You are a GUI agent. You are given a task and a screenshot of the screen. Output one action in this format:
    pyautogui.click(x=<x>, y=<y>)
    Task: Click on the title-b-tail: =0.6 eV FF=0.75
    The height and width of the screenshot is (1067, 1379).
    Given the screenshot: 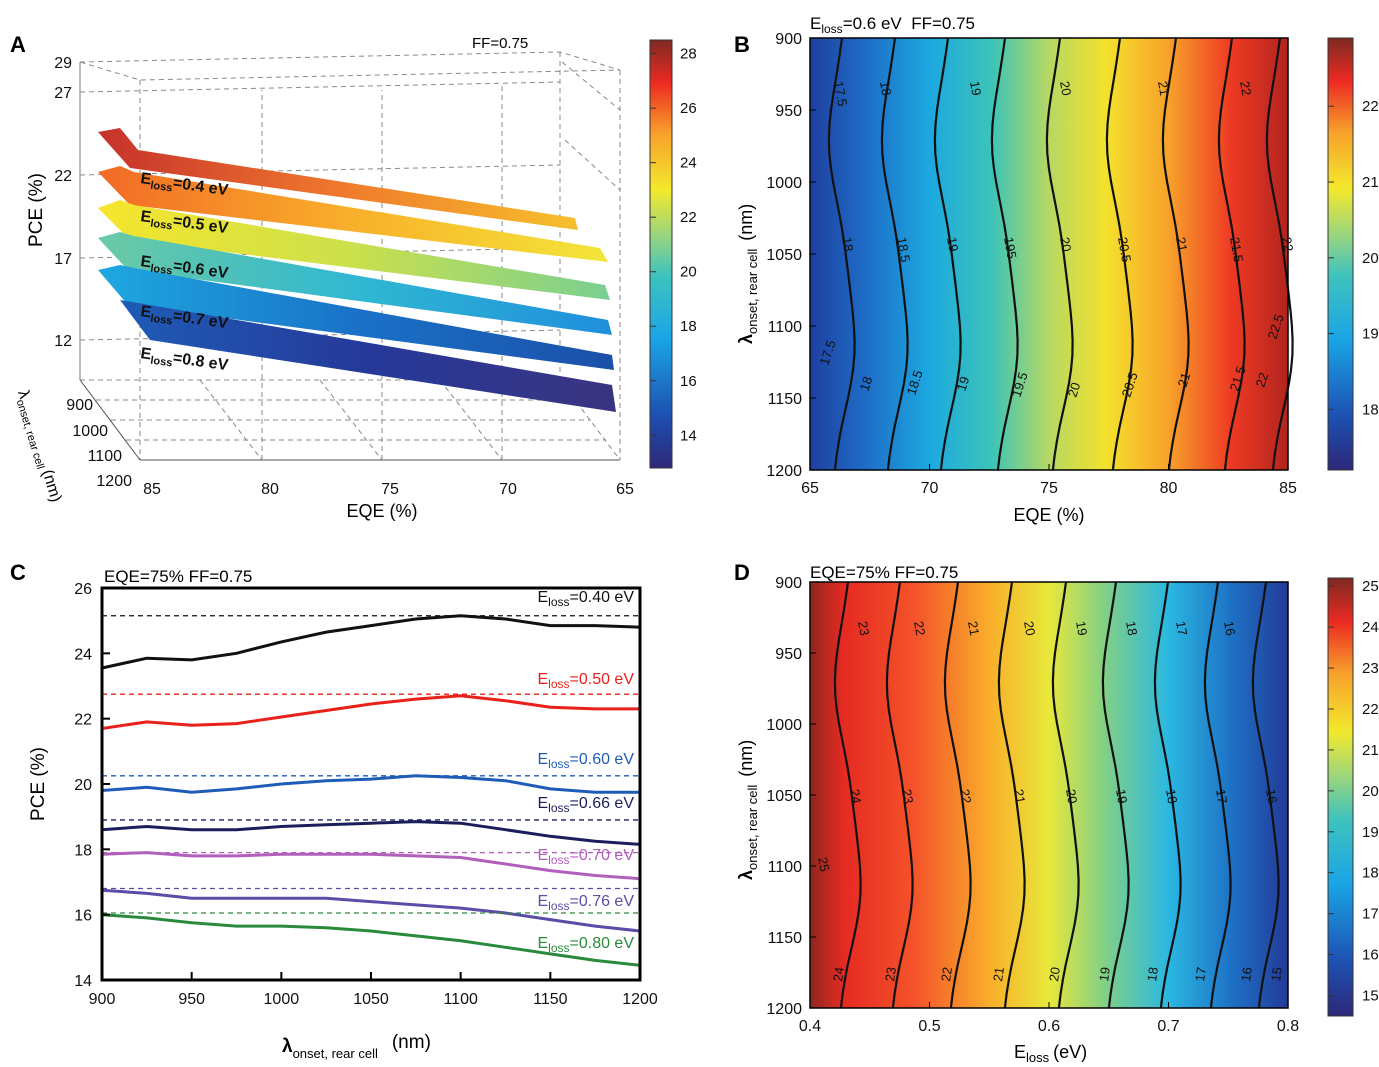 What is the action you would take?
    pyautogui.click(x=909, y=23)
    